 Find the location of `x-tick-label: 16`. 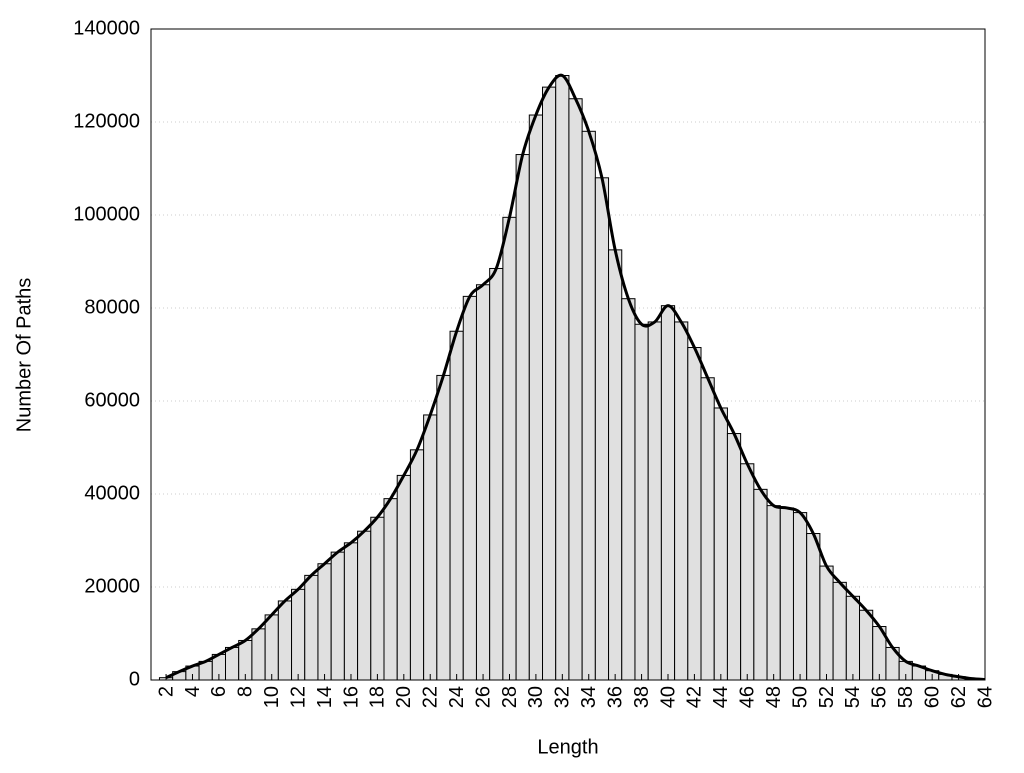

x-tick-label: 16 is located at coordinates (351, 697).